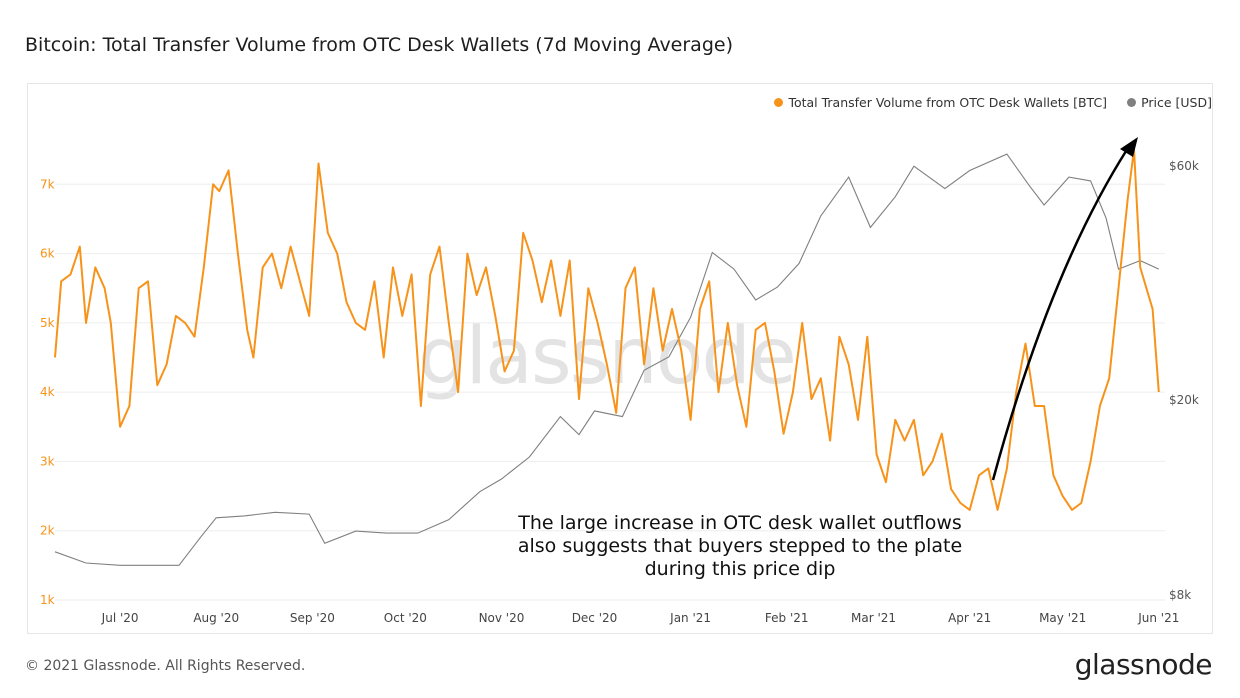 The image size is (1240, 698). Describe the element at coordinates (1129, 147) in the screenshot. I see `arrow-head` at that location.